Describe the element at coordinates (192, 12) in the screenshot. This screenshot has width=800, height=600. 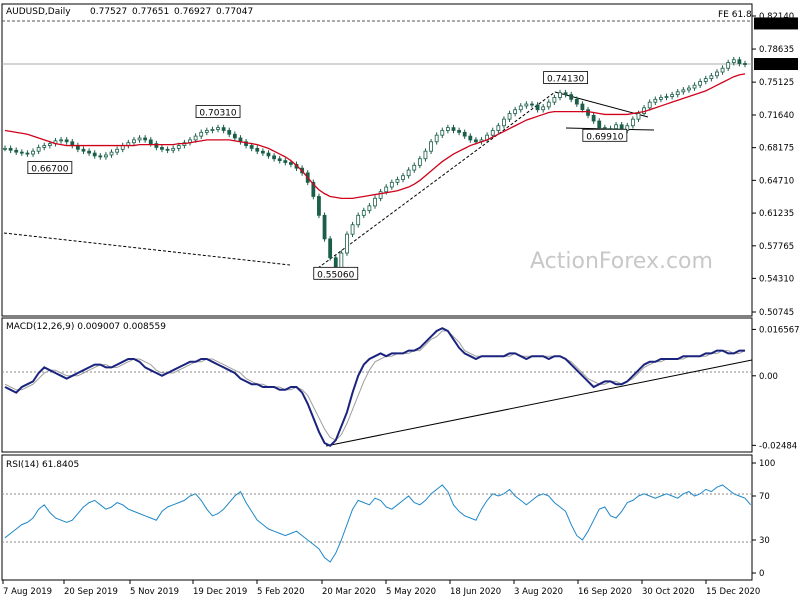
I see `ohlc-low: 0.76927` at that location.